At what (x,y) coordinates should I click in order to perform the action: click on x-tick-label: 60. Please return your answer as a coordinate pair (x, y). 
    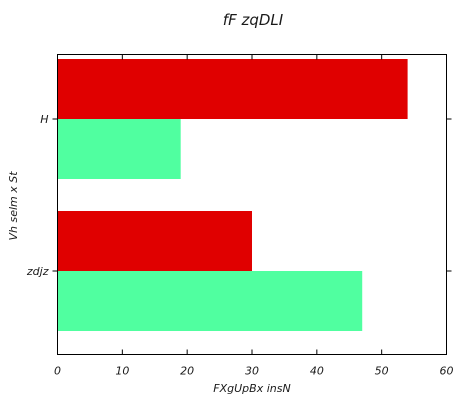
    Looking at the image, I should click on (447, 371).